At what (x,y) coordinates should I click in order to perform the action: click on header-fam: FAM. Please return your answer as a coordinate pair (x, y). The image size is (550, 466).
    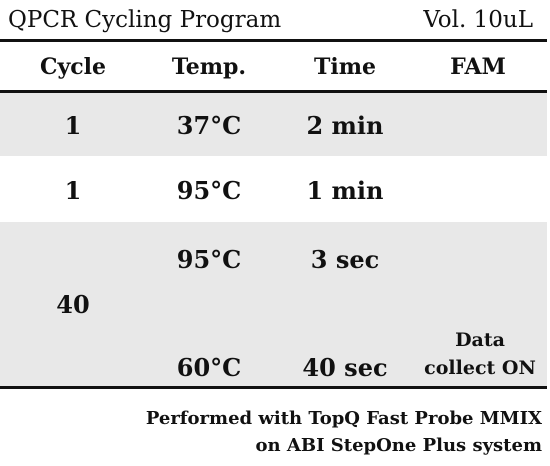
    Looking at the image, I should click on (478, 67).